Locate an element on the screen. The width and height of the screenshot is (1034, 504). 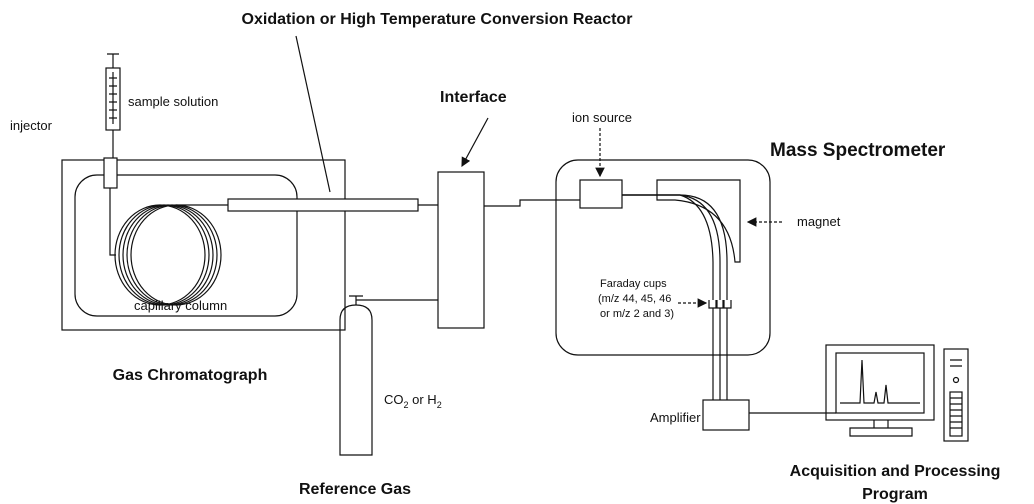
label: Gas Chromatograph is located at coordinates (190, 375).